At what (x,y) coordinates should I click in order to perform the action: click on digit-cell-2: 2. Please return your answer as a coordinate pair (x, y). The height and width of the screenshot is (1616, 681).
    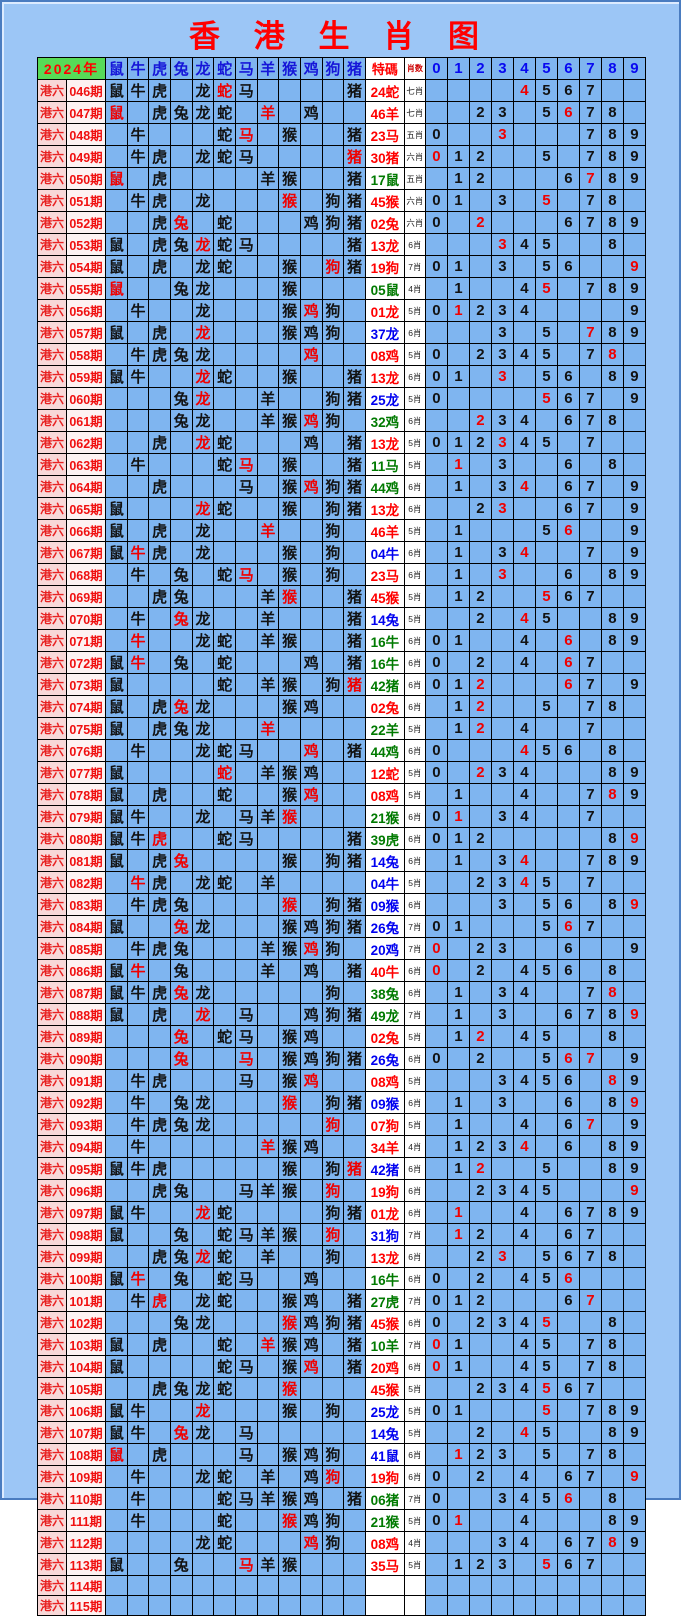
    Looking at the image, I should click on (480, 728).